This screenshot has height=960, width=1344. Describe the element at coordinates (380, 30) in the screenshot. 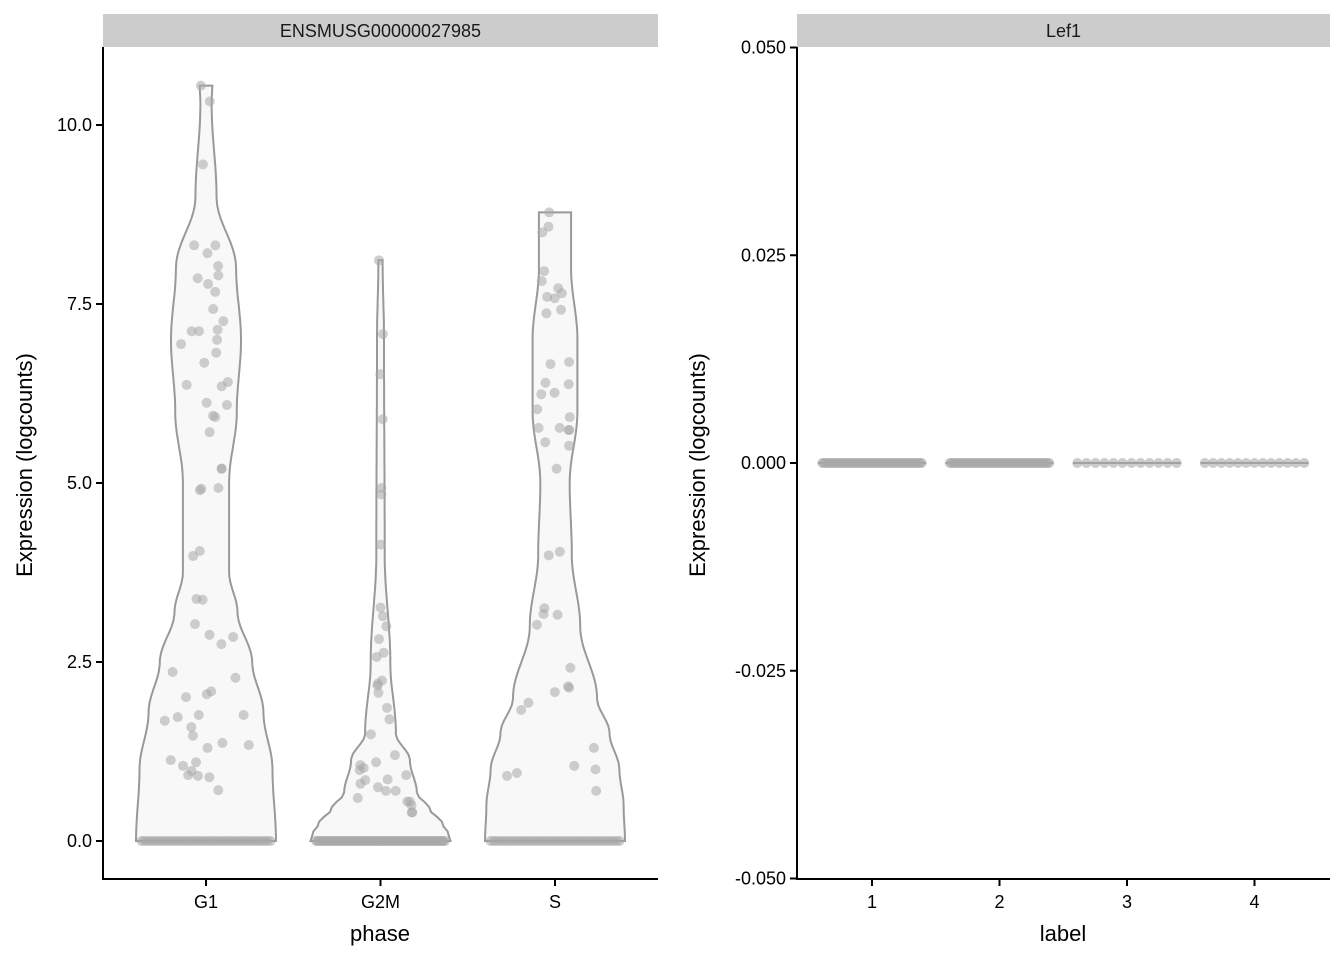

I see `strip-left` at that location.